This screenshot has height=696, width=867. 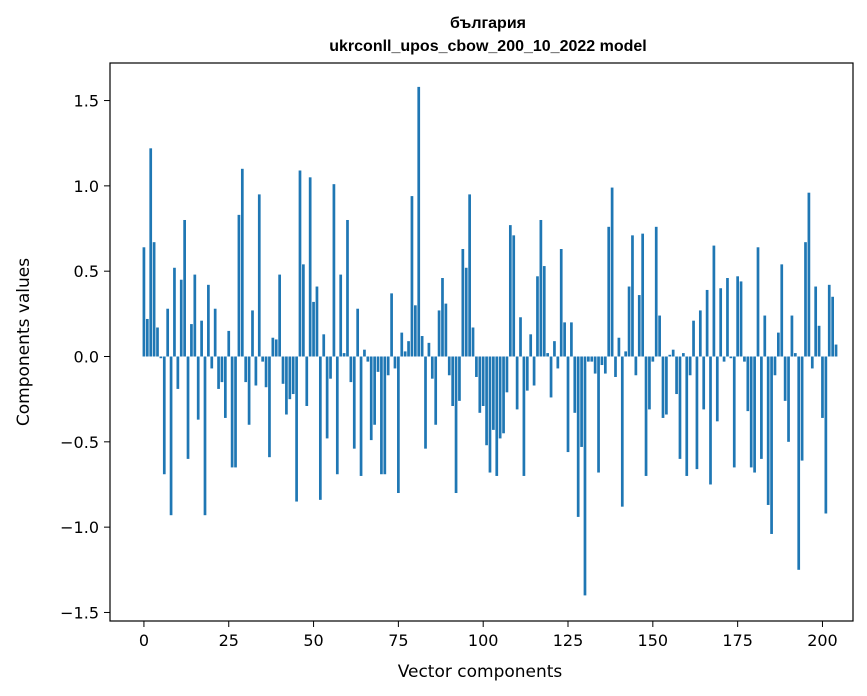 What do you see at coordinates (480, 672) in the screenshot?
I see `x-axis-label: Vector components` at bounding box center [480, 672].